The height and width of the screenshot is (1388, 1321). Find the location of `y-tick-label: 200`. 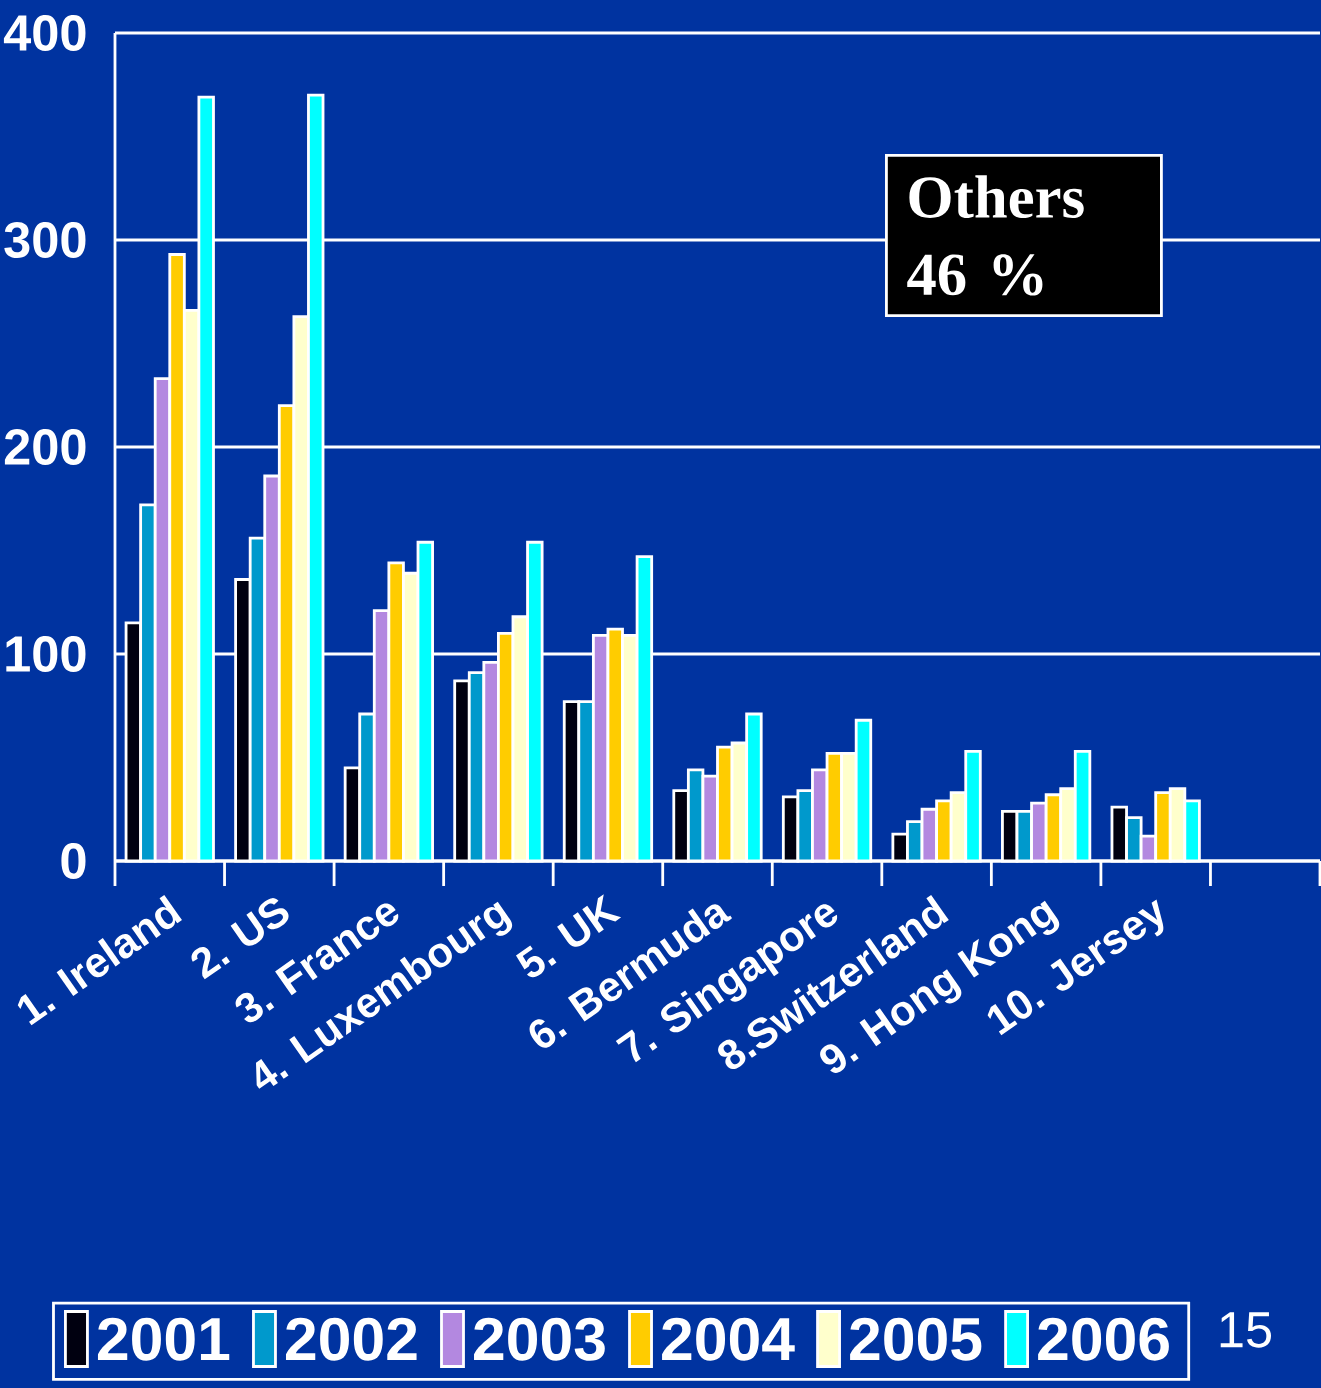

y-tick-label: 200 is located at coordinates (45, 447).